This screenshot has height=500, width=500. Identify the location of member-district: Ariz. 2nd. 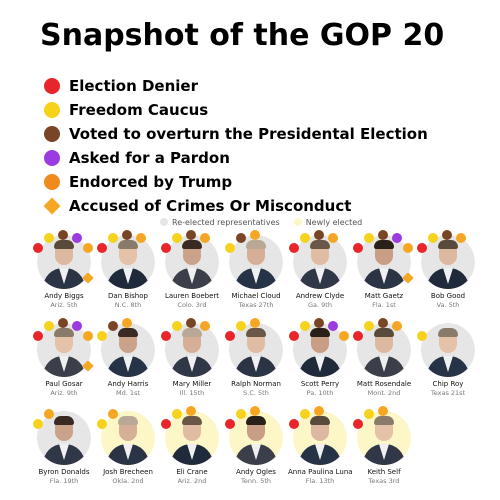
(192, 481).